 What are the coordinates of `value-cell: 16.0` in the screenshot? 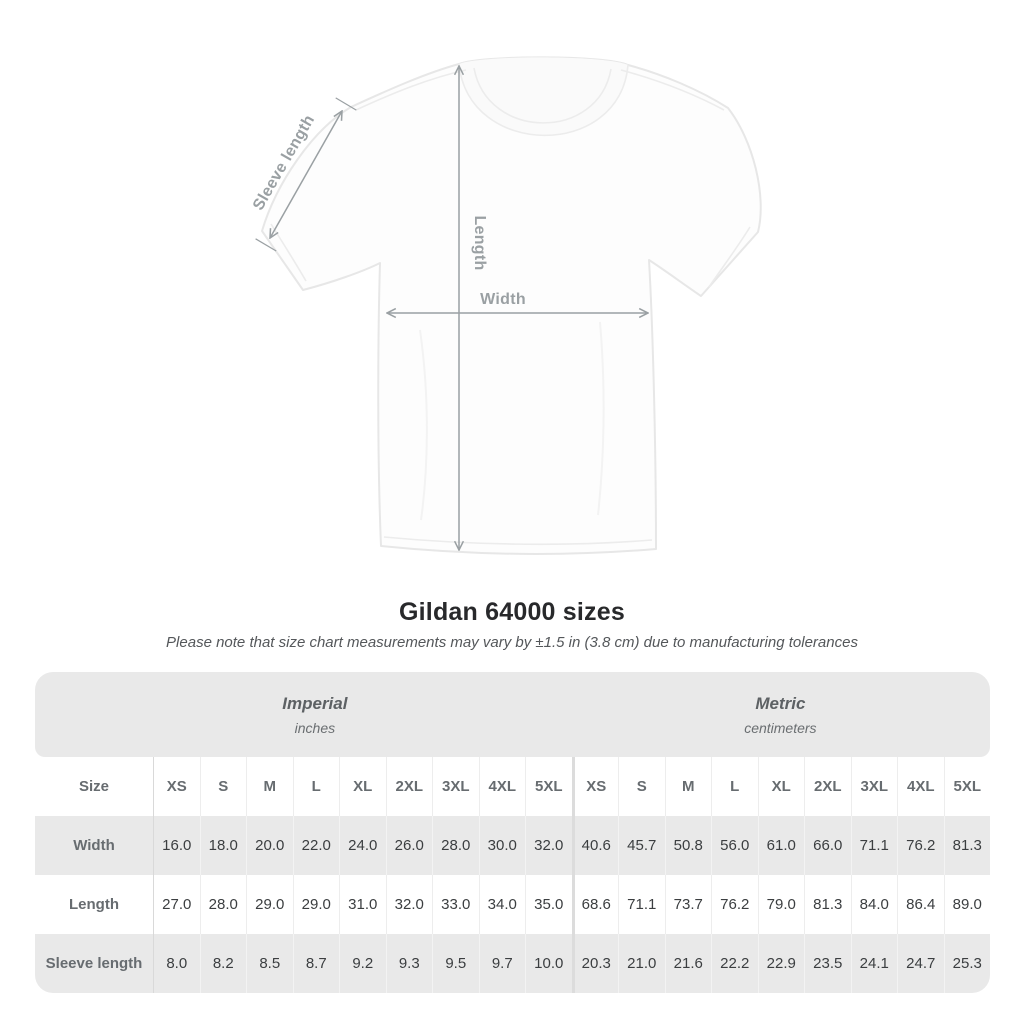 It's located at (176, 845).